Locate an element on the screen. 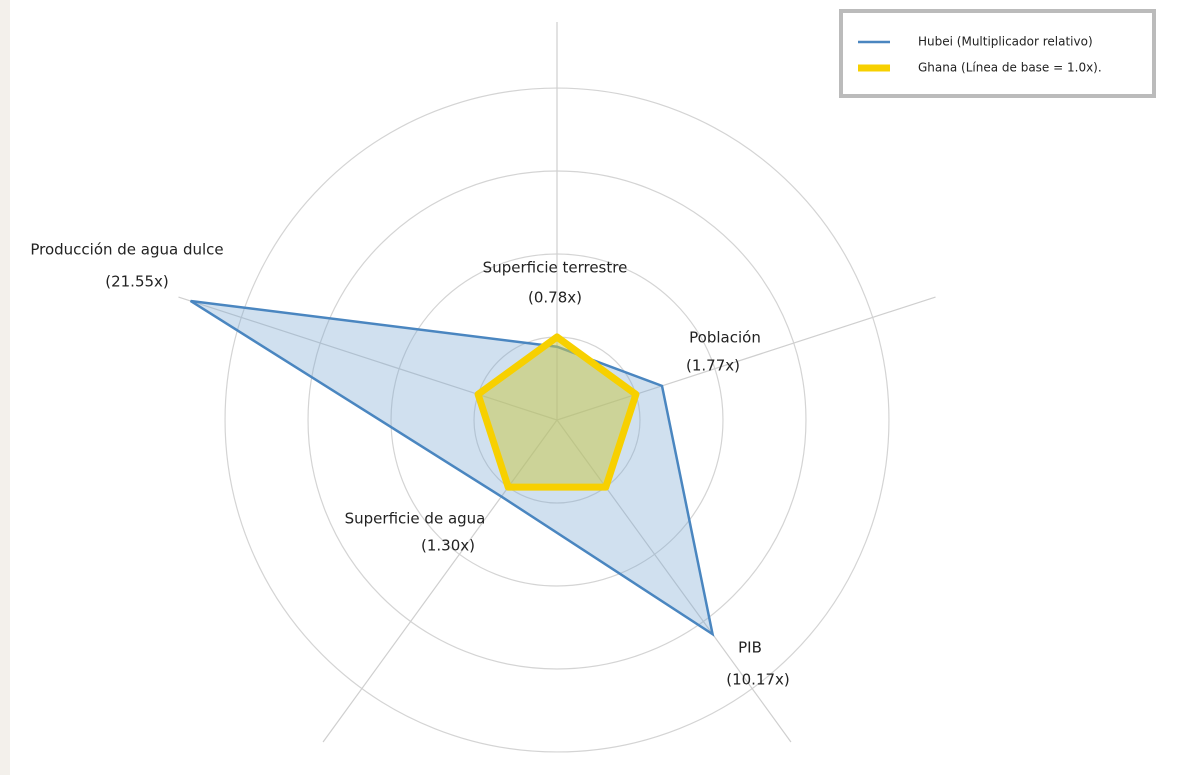 The image size is (1179, 775). value-label: (1.77x) is located at coordinates (713, 366).